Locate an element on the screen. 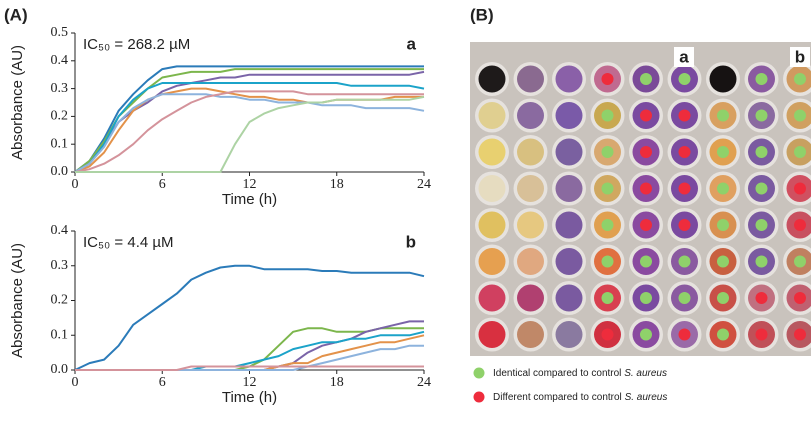 The height and width of the screenshot is (424, 811). legend-swatch is located at coordinates (479, 397).